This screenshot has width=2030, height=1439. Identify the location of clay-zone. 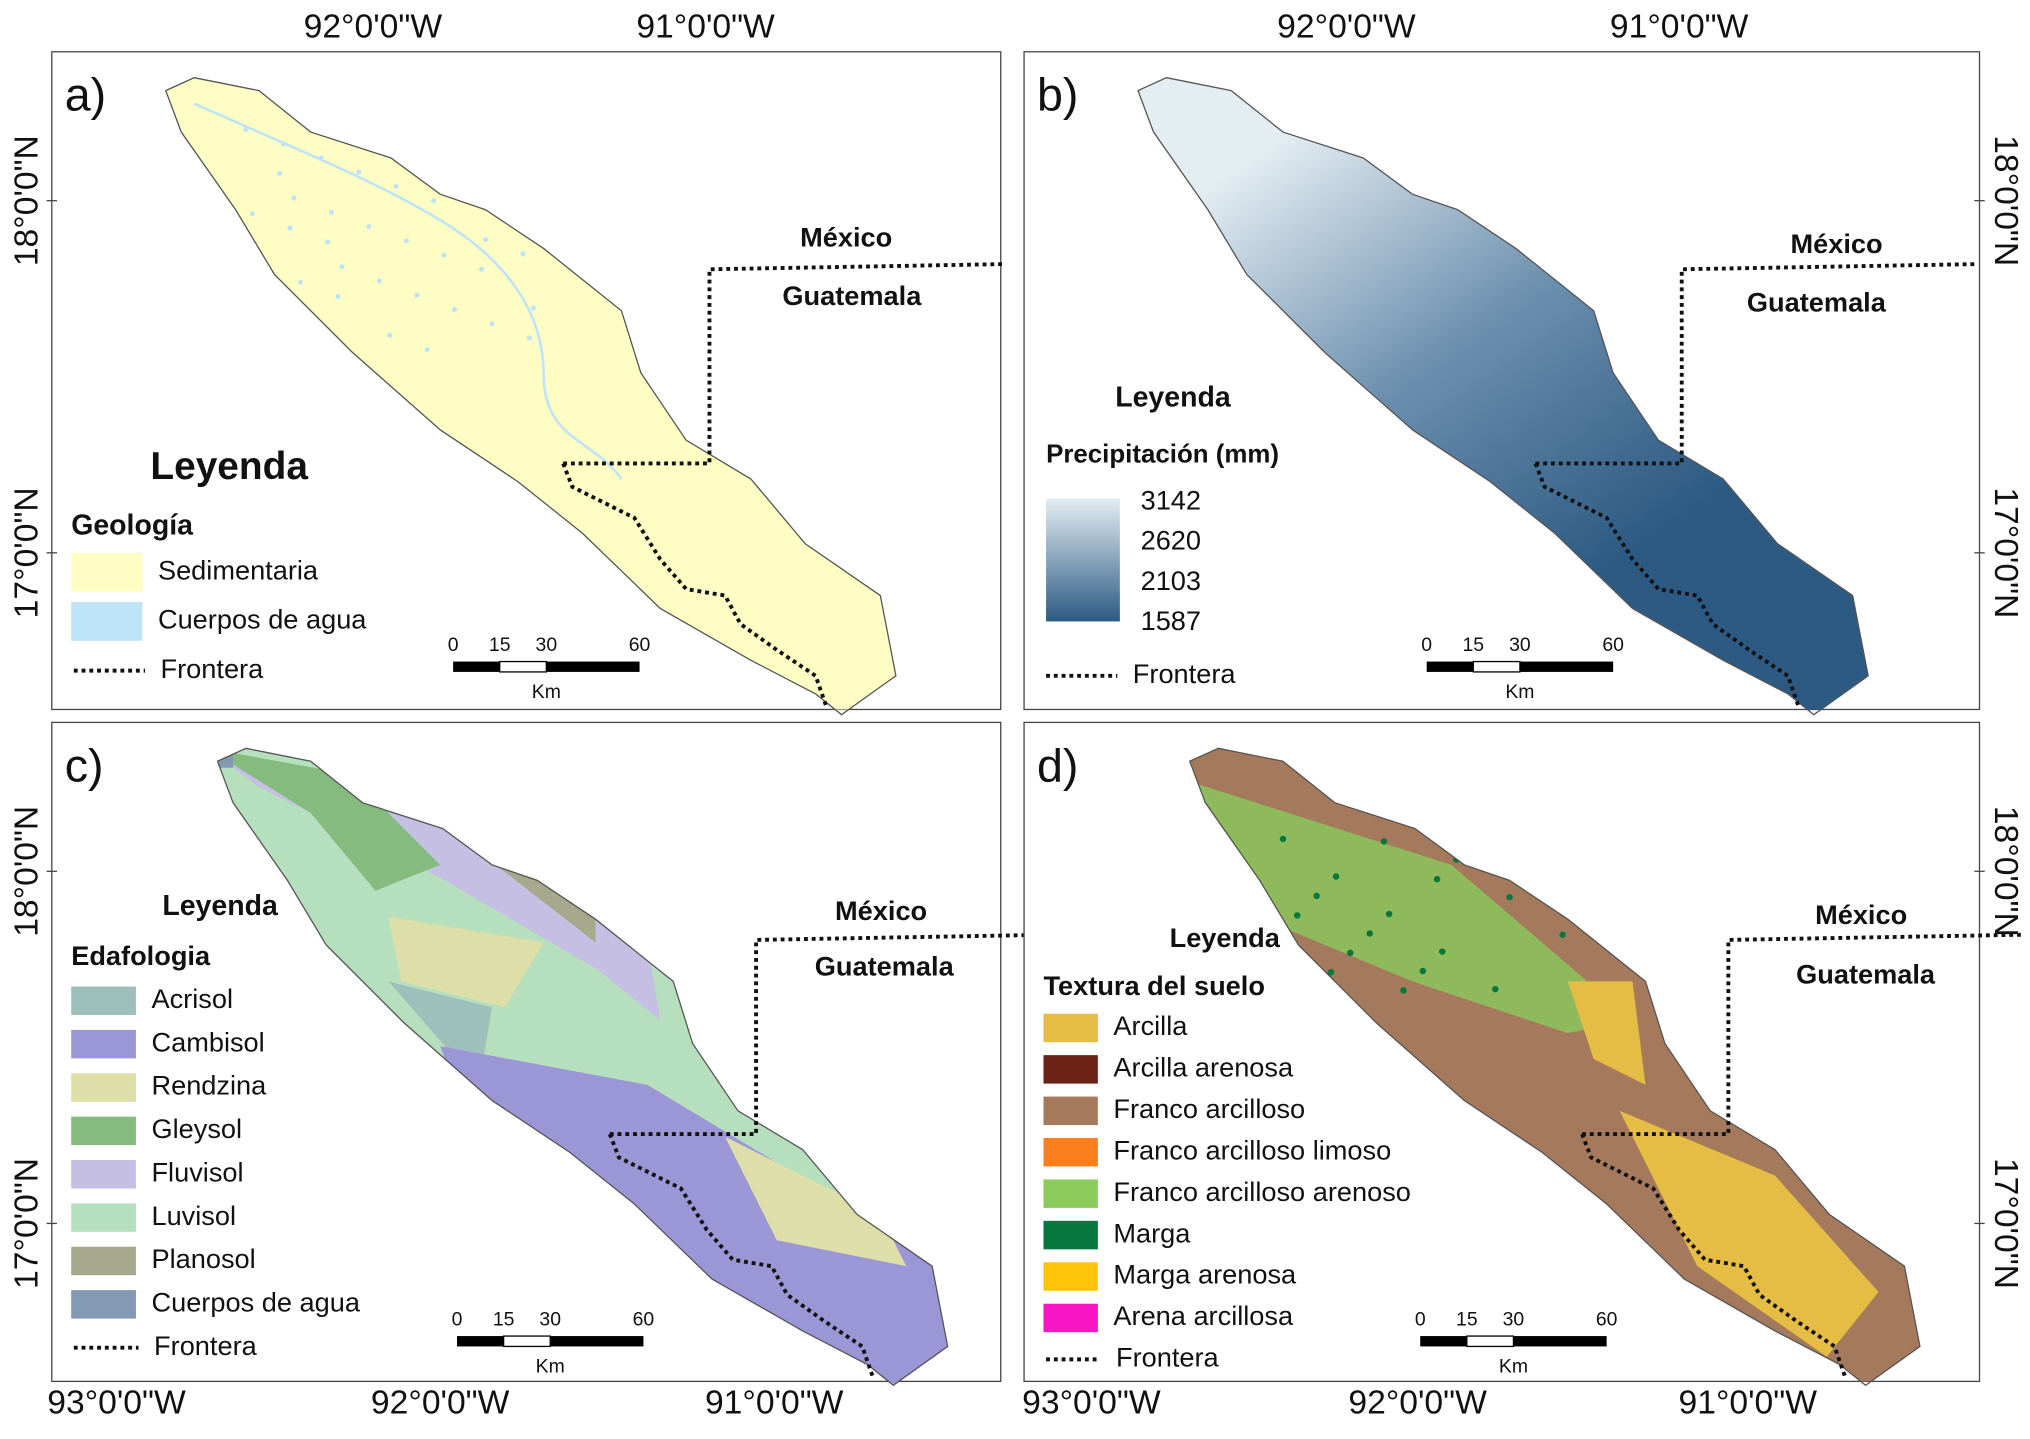
(1749, 1233).